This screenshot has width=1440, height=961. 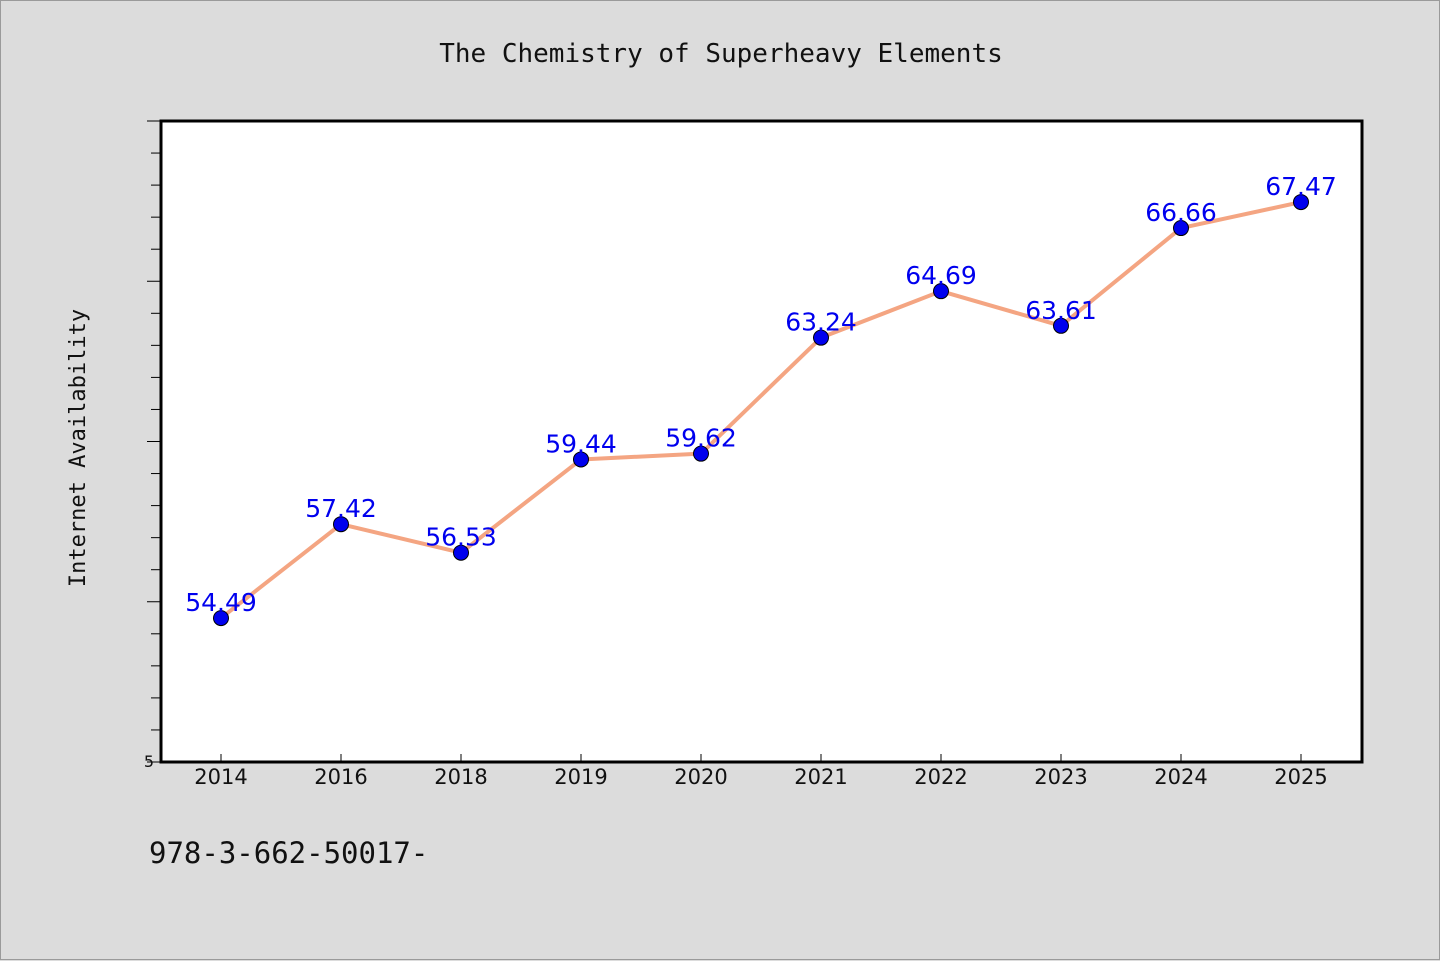 What do you see at coordinates (152, 445) in the screenshot?
I see `y-axis-ticks: 5` at bounding box center [152, 445].